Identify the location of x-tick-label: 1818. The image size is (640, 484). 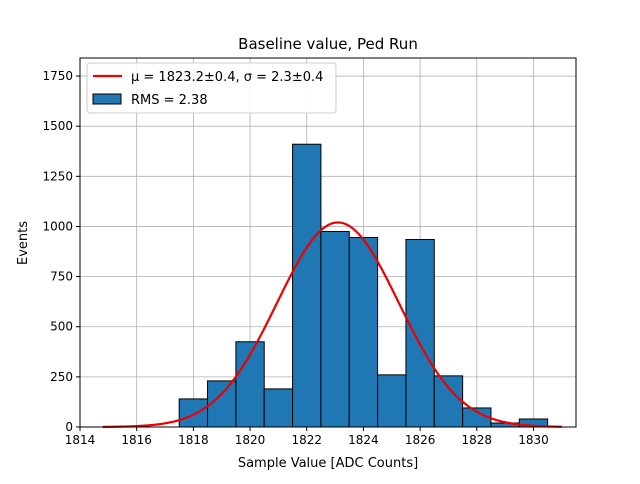
(193, 440).